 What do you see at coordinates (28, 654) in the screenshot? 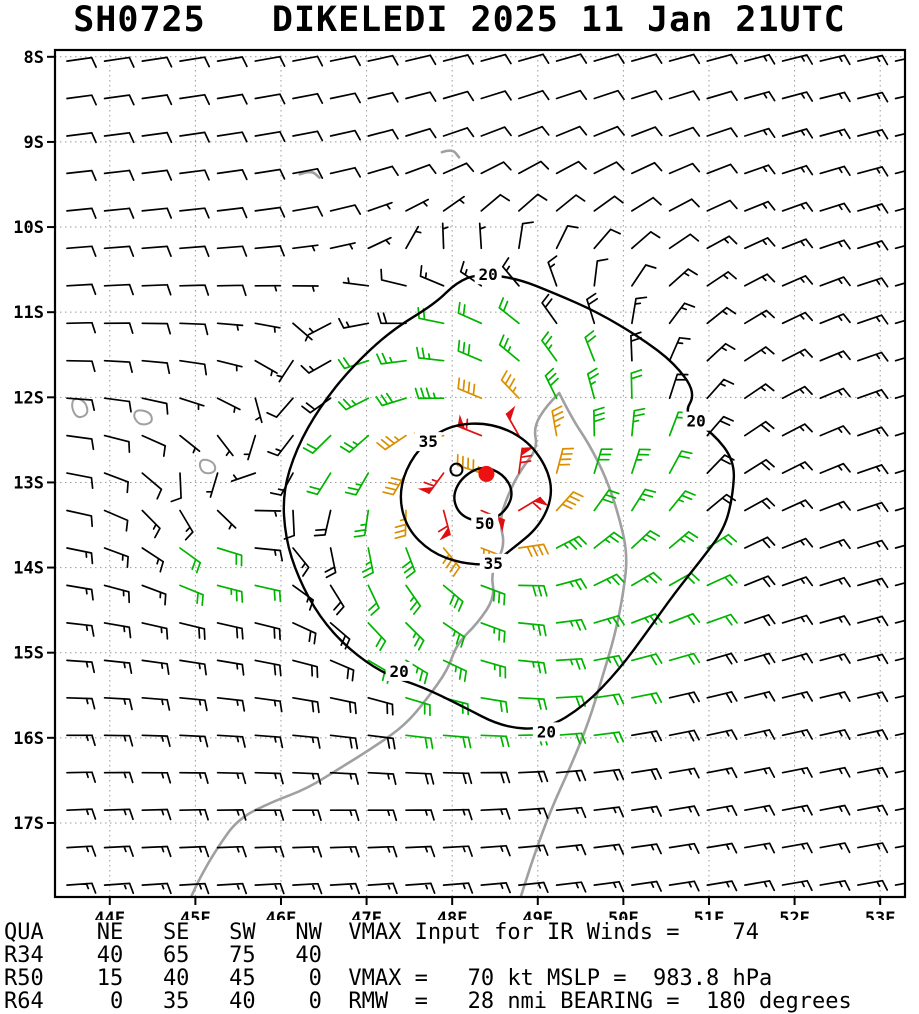
I see `lat-tick-label: 15S` at bounding box center [28, 654].